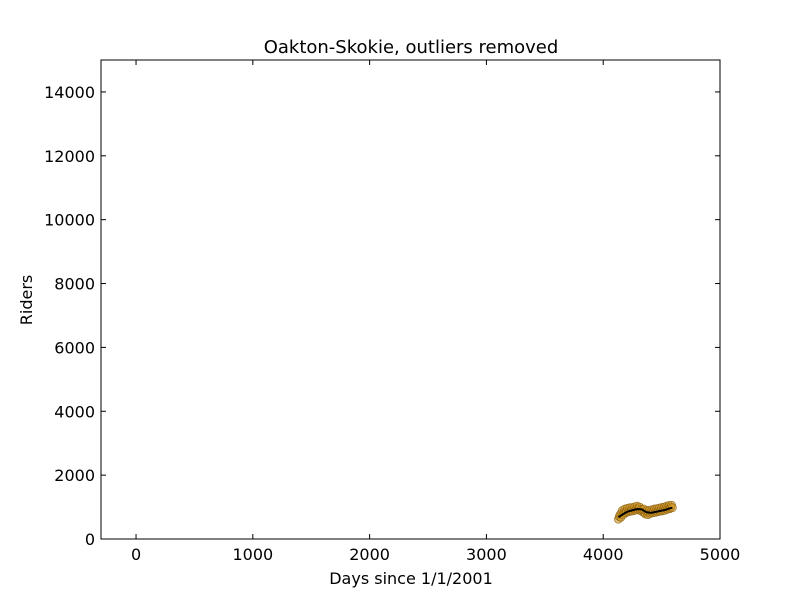 The width and height of the screenshot is (800, 600). What do you see at coordinates (74, 347) in the screenshot?
I see `y-tick-label: 6000` at bounding box center [74, 347].